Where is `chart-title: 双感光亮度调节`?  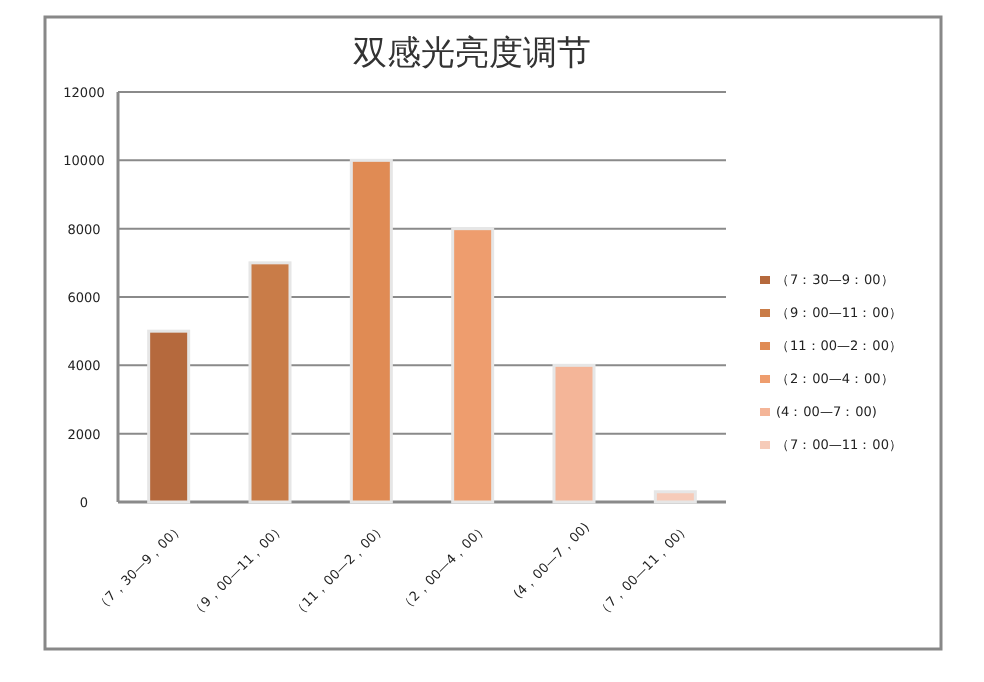 chart-title: 双感光亮度调节 is located at coordinates (472, 54).